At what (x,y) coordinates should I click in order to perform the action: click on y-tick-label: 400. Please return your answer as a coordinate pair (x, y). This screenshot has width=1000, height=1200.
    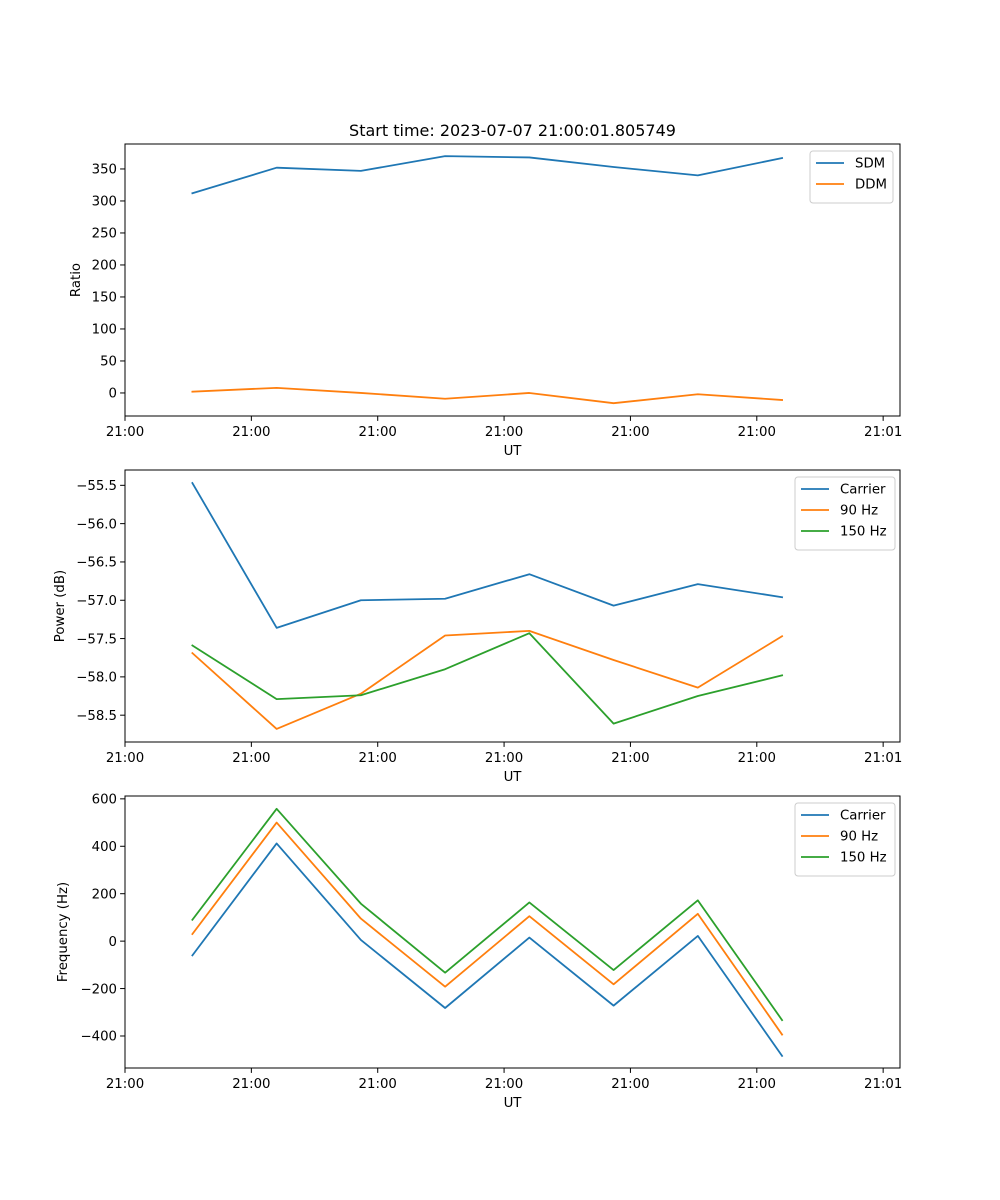
    Looking at the image, I should click on (104, 847).